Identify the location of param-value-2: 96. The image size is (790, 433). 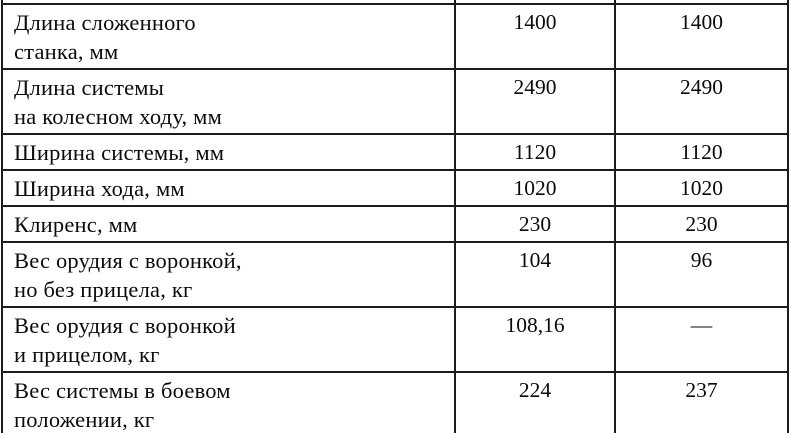
(701, 274).